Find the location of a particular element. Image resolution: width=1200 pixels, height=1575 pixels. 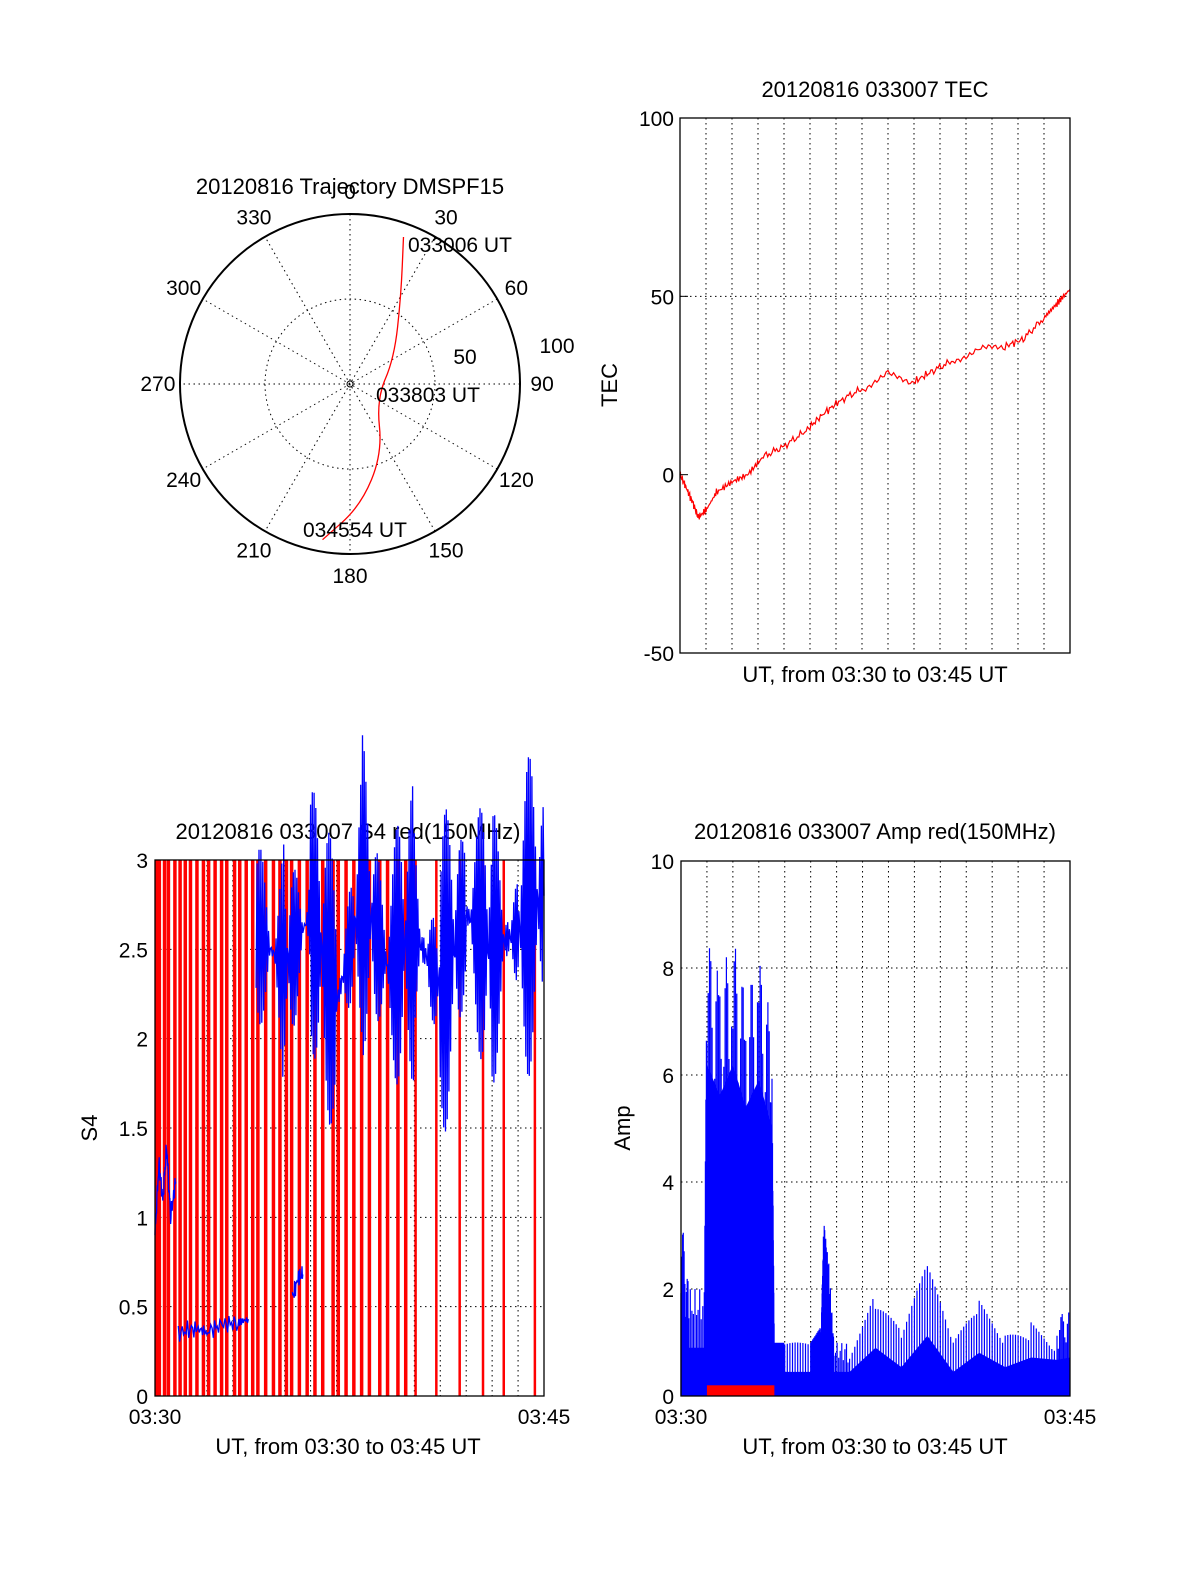

polar-grid is located at coordinates (350, 384).